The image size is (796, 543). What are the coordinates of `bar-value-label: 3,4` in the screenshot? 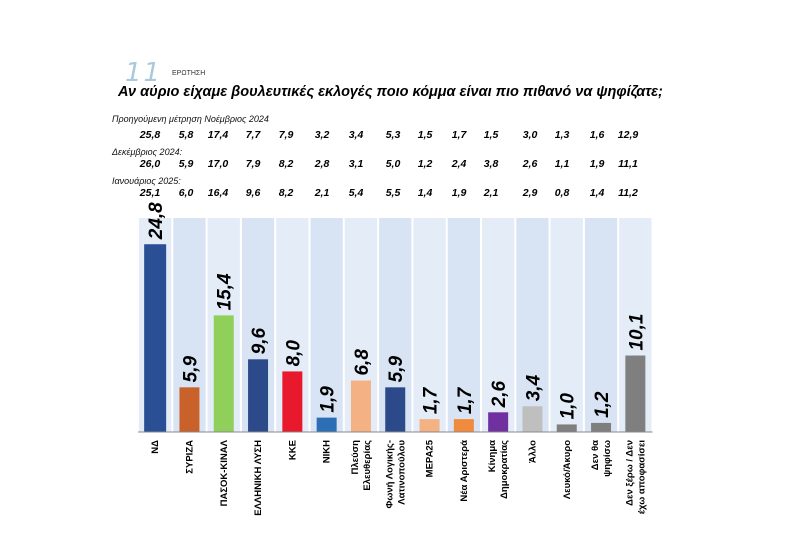 It's located at (533, 387).